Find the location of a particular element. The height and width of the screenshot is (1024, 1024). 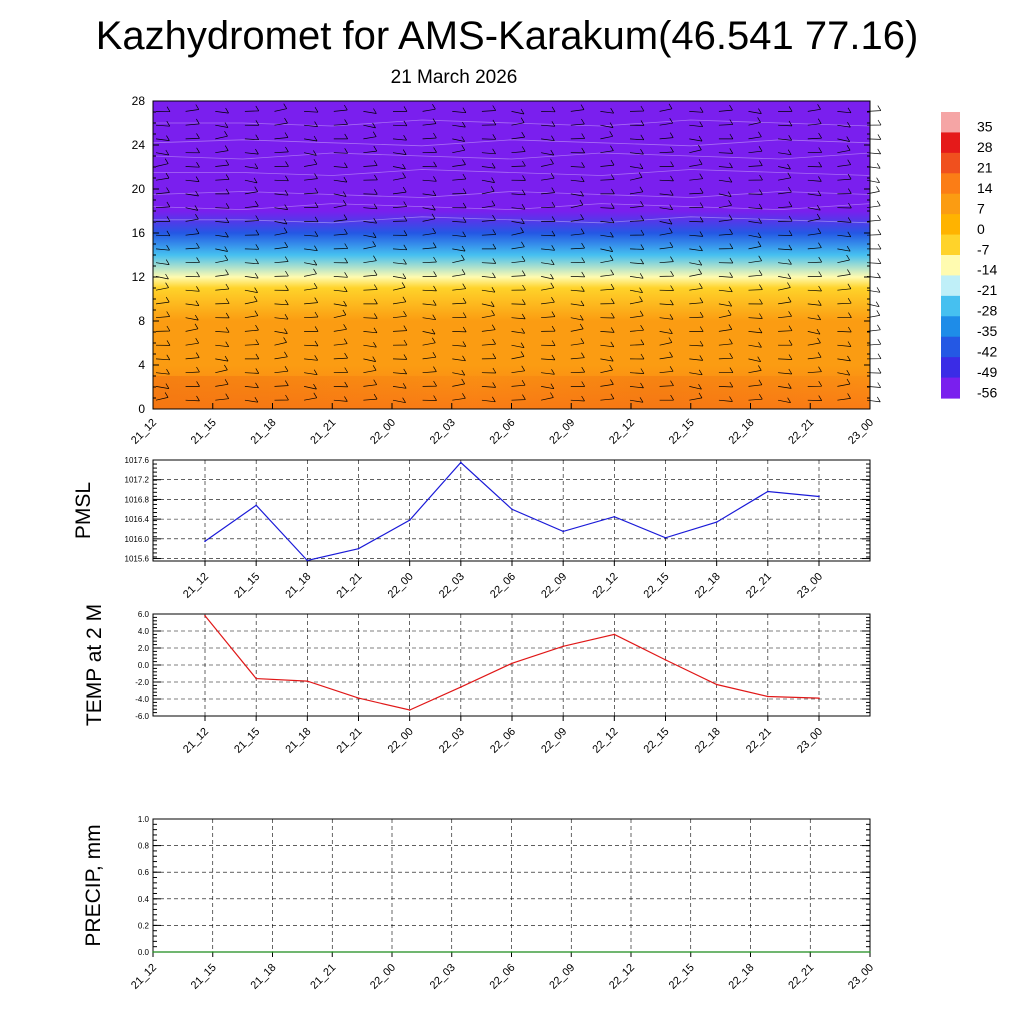

x-tick-label: 21_12 is located at coordinates (196, 586).